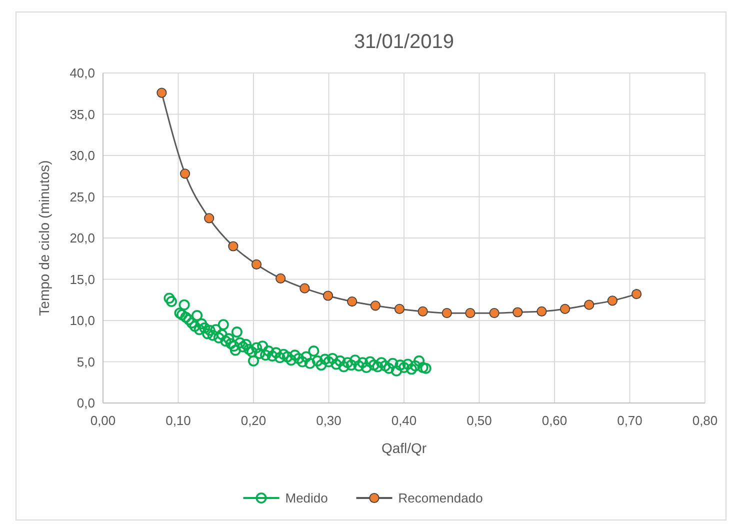  I want to click on y-tick-label: 20,0, so click(82, 238).